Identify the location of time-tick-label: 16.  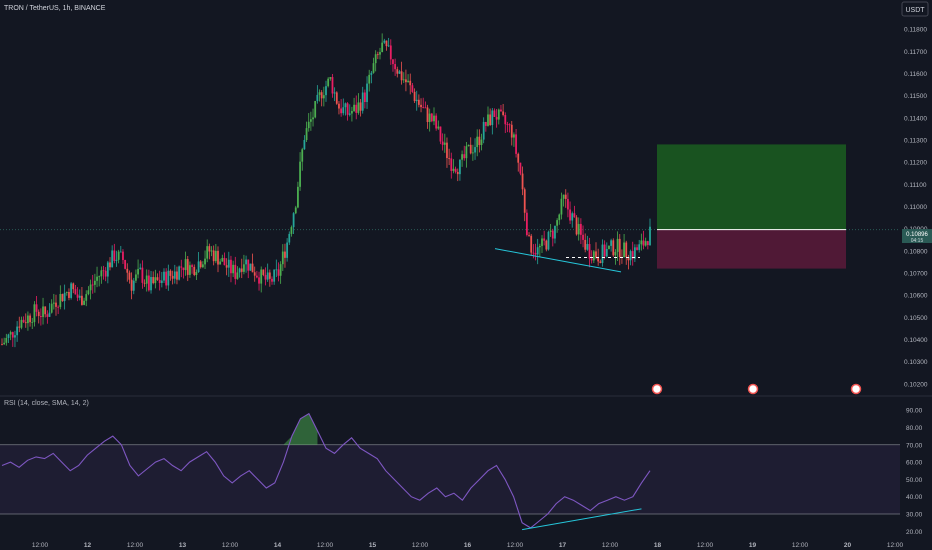
(468, 545).